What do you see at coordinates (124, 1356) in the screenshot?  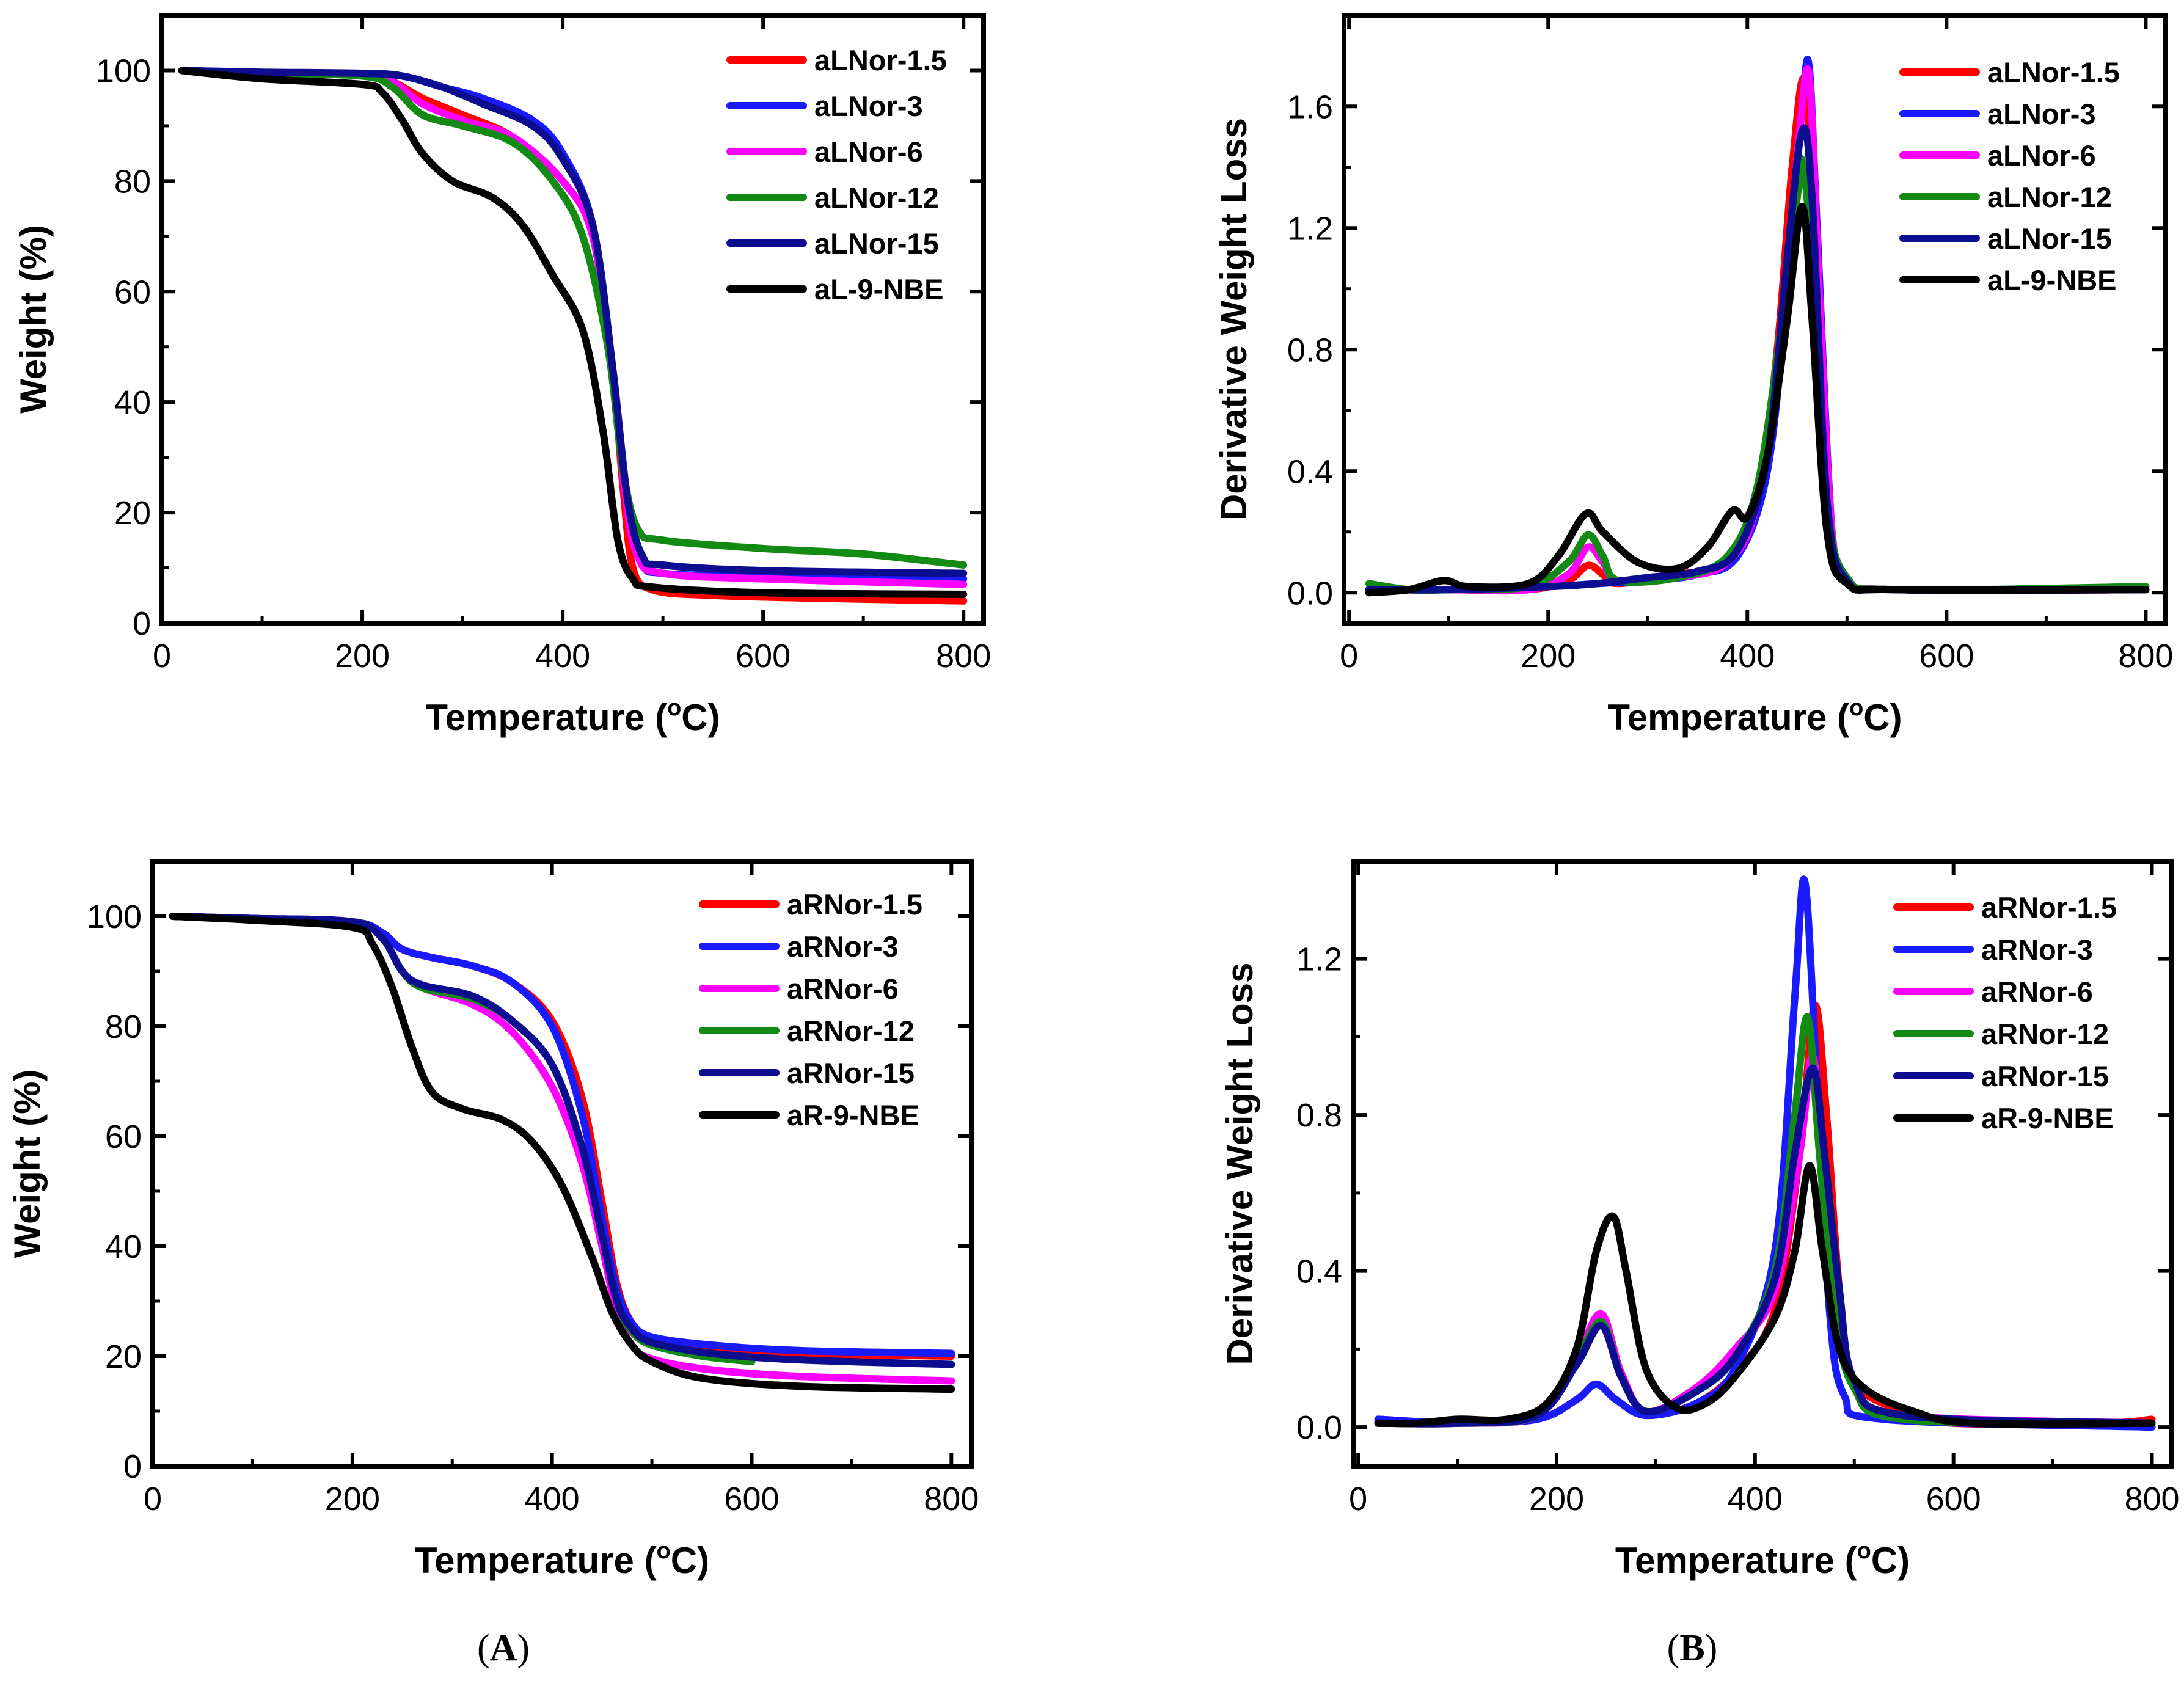 I see `y-tick-label: 20` at bounding box center [124, 1356].